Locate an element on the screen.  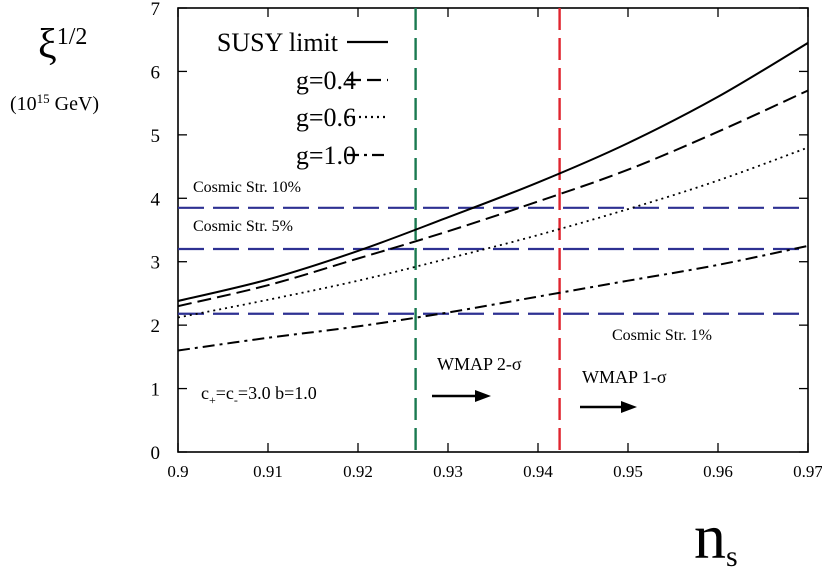
y-tick-label: 5 is located at coordinates (156, 136).